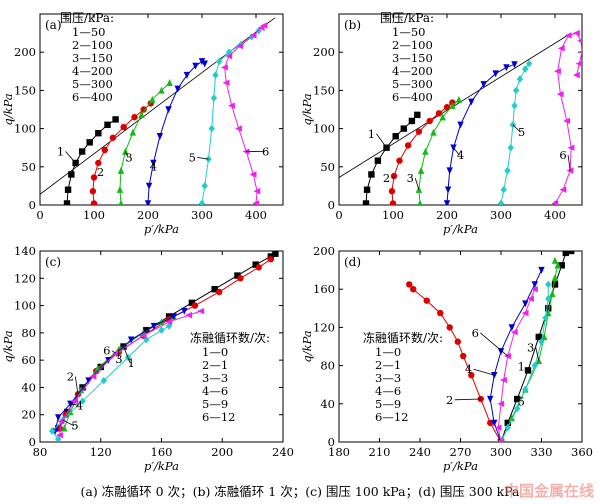 This screenshot has width=600, height=504. I want to click on curve-label: 4, so click(468, 369).